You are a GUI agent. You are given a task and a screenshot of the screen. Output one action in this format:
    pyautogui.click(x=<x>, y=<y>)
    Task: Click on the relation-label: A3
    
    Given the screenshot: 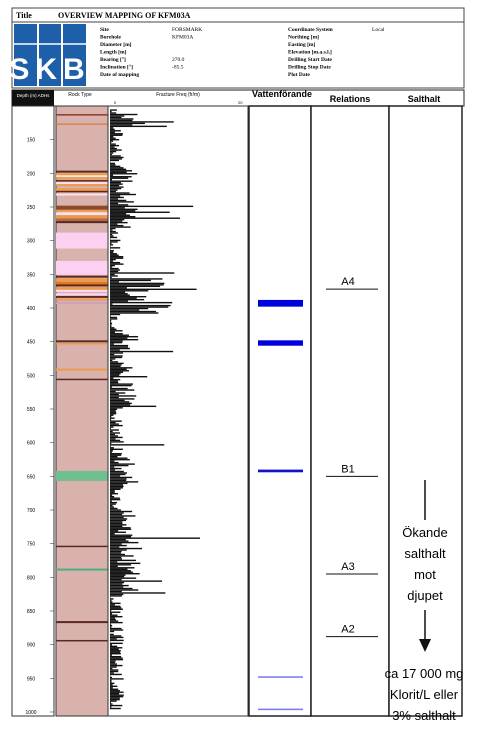 What is the action you would take?
    pyautogui.click(x=347, y=567)
    